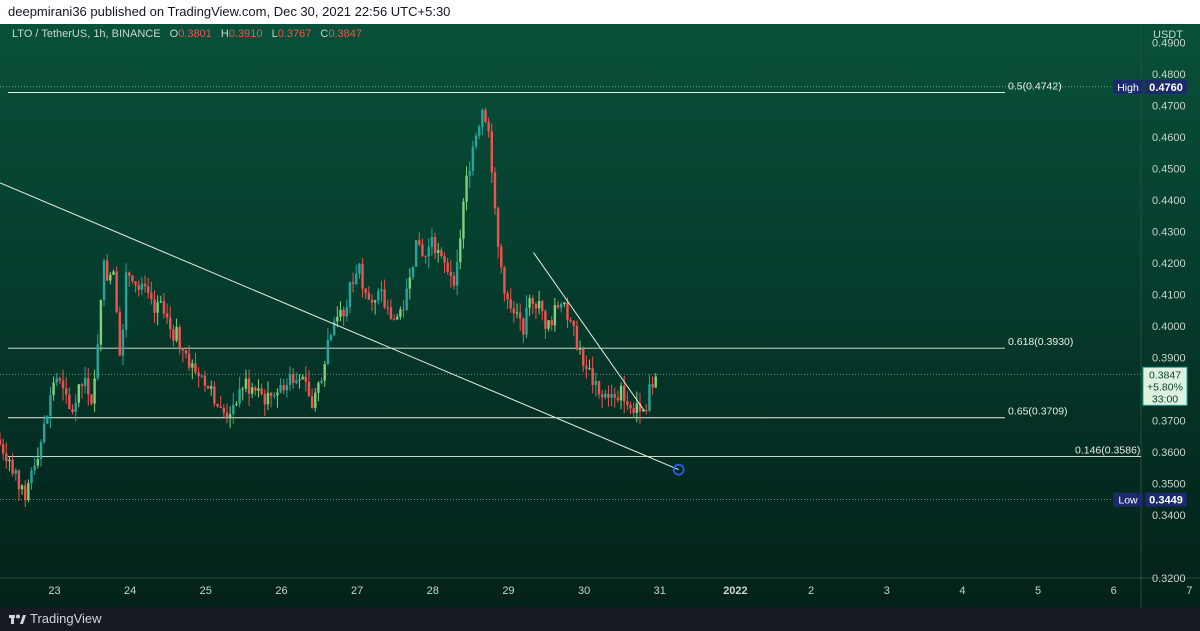 The image size is (1200, 631). Describe the element at coordinates (811, 591) in the screenshot. I see `x-tick-label: 2` at that location.